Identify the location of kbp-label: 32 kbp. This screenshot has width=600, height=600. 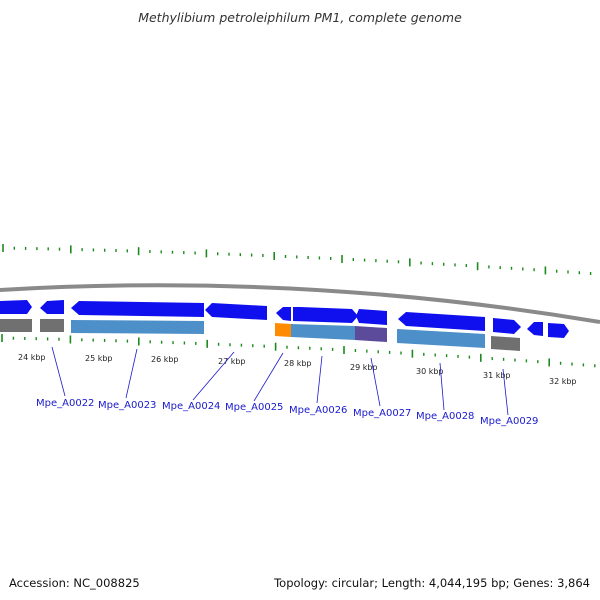
(563, 381).